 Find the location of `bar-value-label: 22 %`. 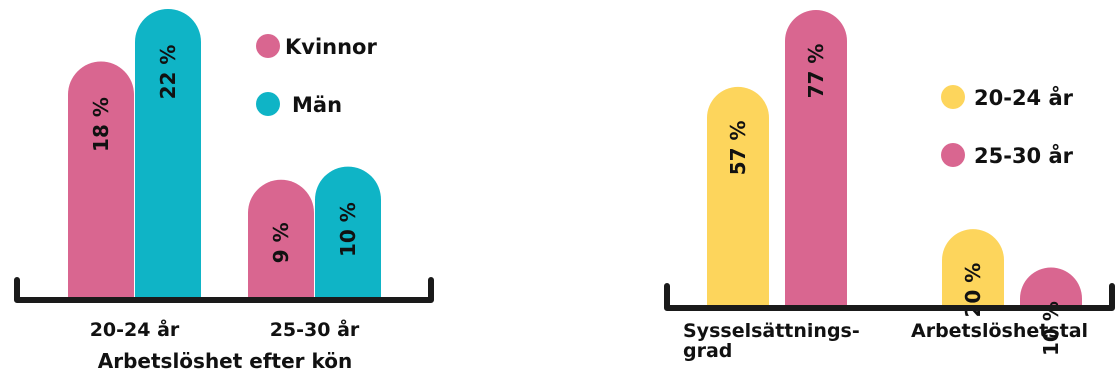

bar-value-label: 22 % is located at coordinates (168, 72).